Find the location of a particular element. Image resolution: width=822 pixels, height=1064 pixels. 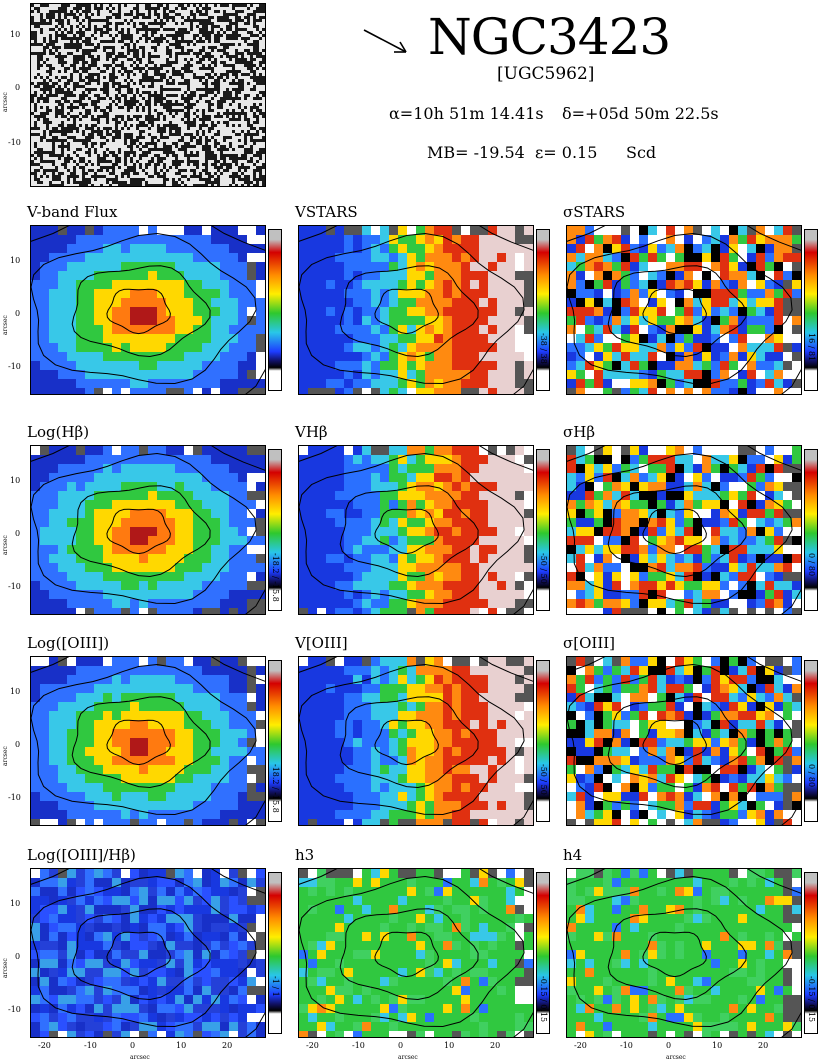

north-arrow-icon is located at coordinates (385, 41).